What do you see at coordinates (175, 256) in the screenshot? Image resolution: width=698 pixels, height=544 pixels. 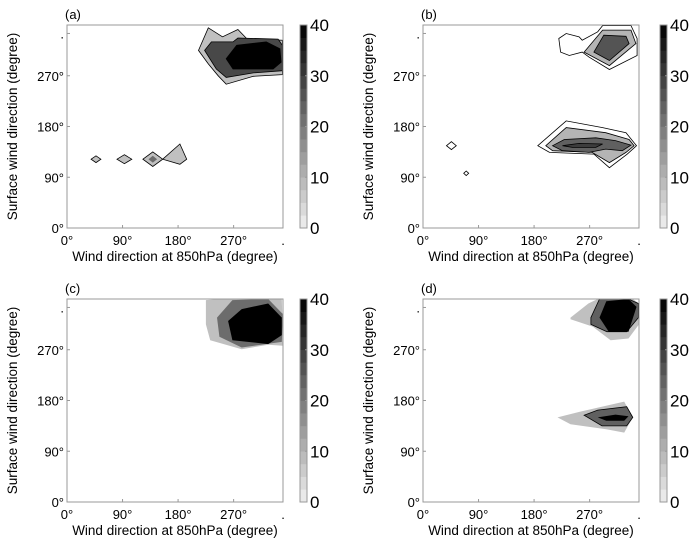 I see `x-axis-label: Wind direction at 850hPa (degree)` at bounding box center [175, 256].